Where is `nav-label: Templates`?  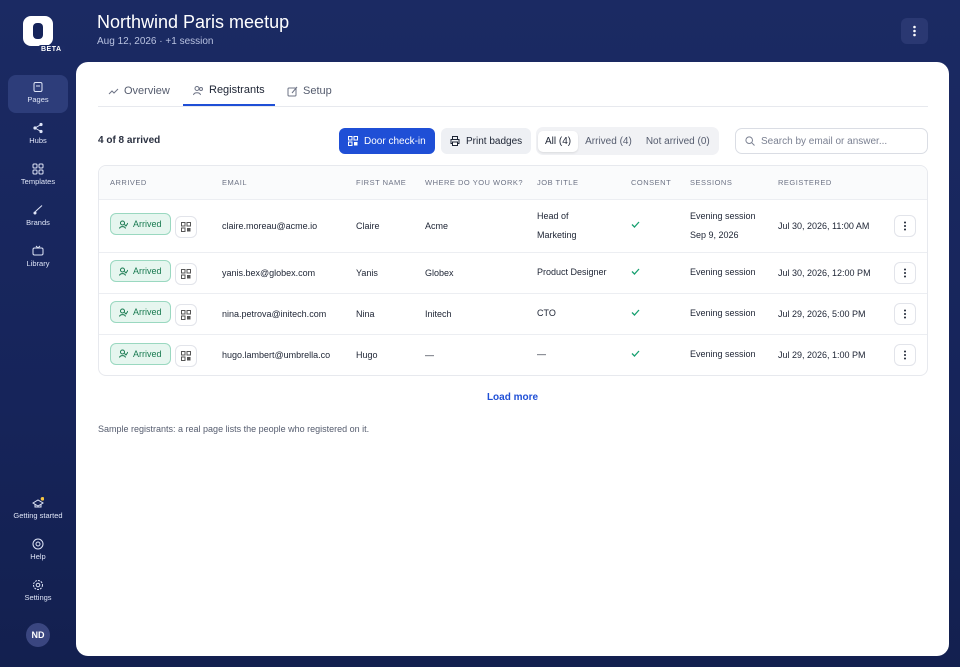
nav-label: Templates is located at coordinates (38, 181).